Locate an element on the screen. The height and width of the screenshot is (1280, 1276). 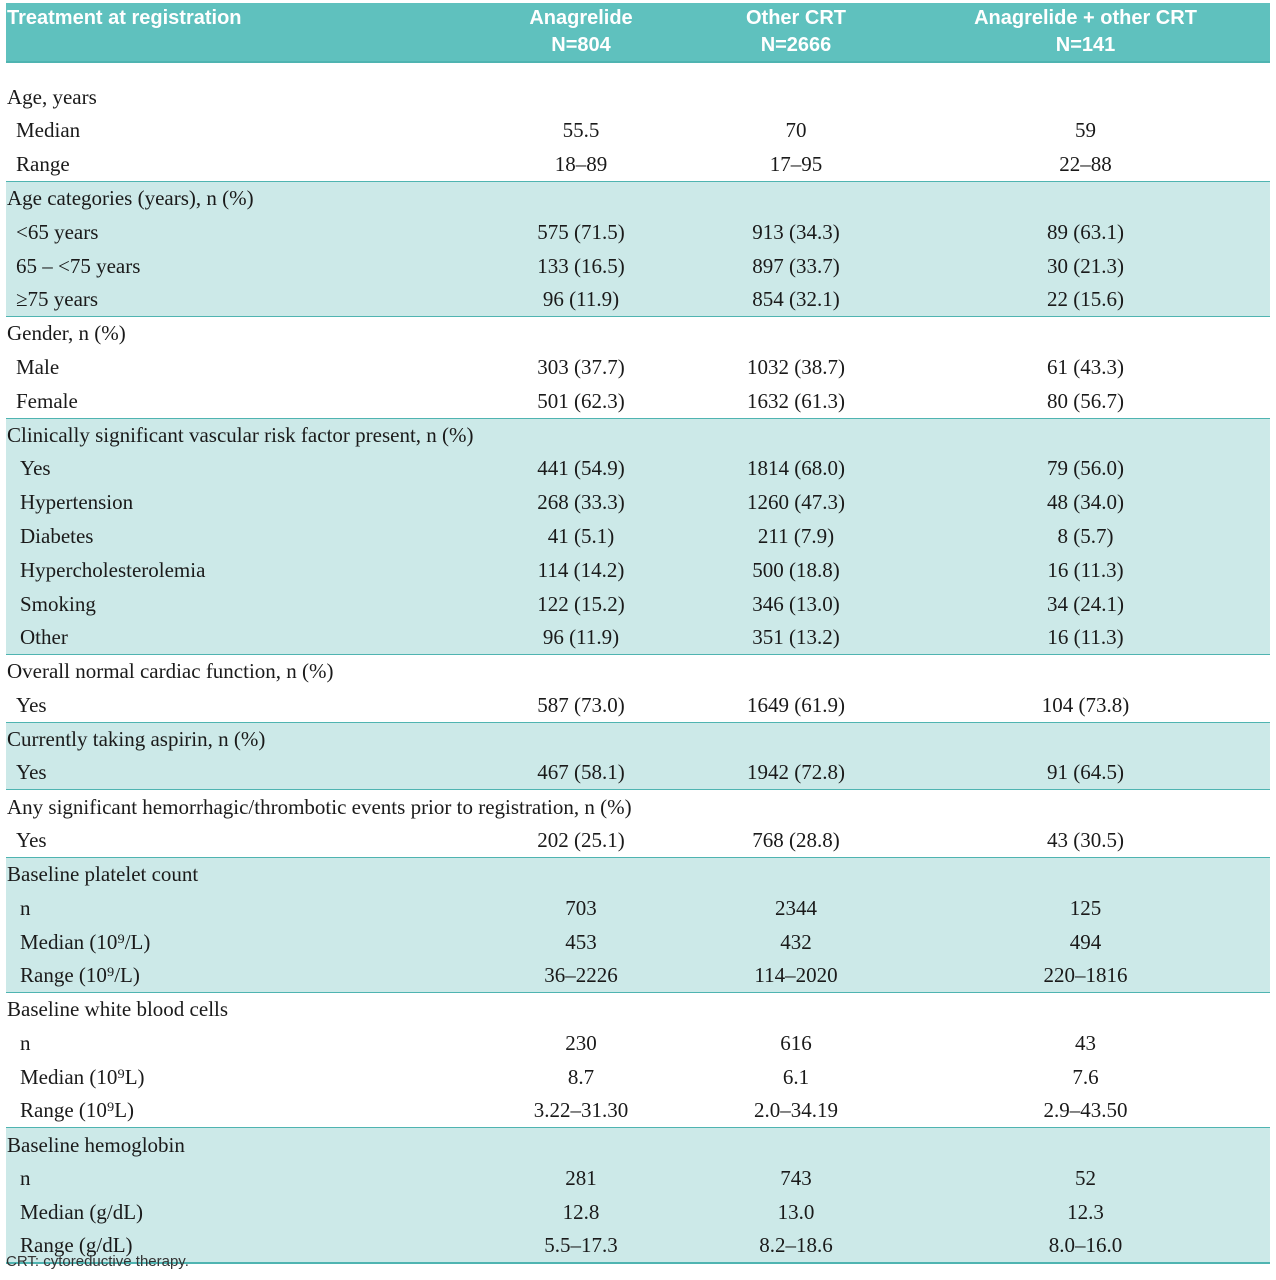
cell-other-crt: 6.1 is located at coordinates (796, 1076).